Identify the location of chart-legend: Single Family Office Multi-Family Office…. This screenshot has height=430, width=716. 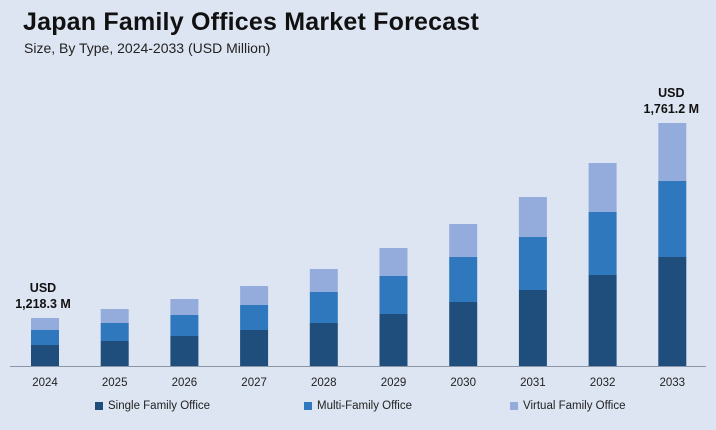
(358, 409).